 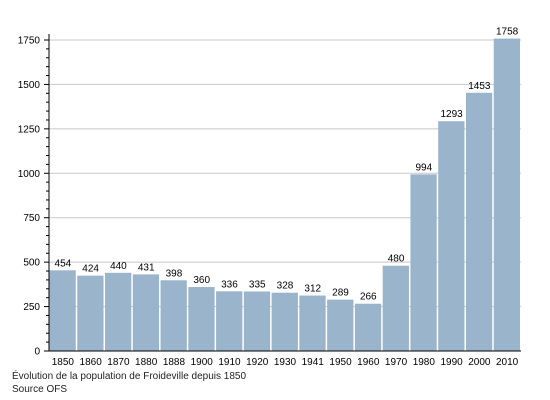 What do you see at coordinates (479, 362) in the screenshot?
I see `x-tick-label: 2000` at bounding box center [479, 362].